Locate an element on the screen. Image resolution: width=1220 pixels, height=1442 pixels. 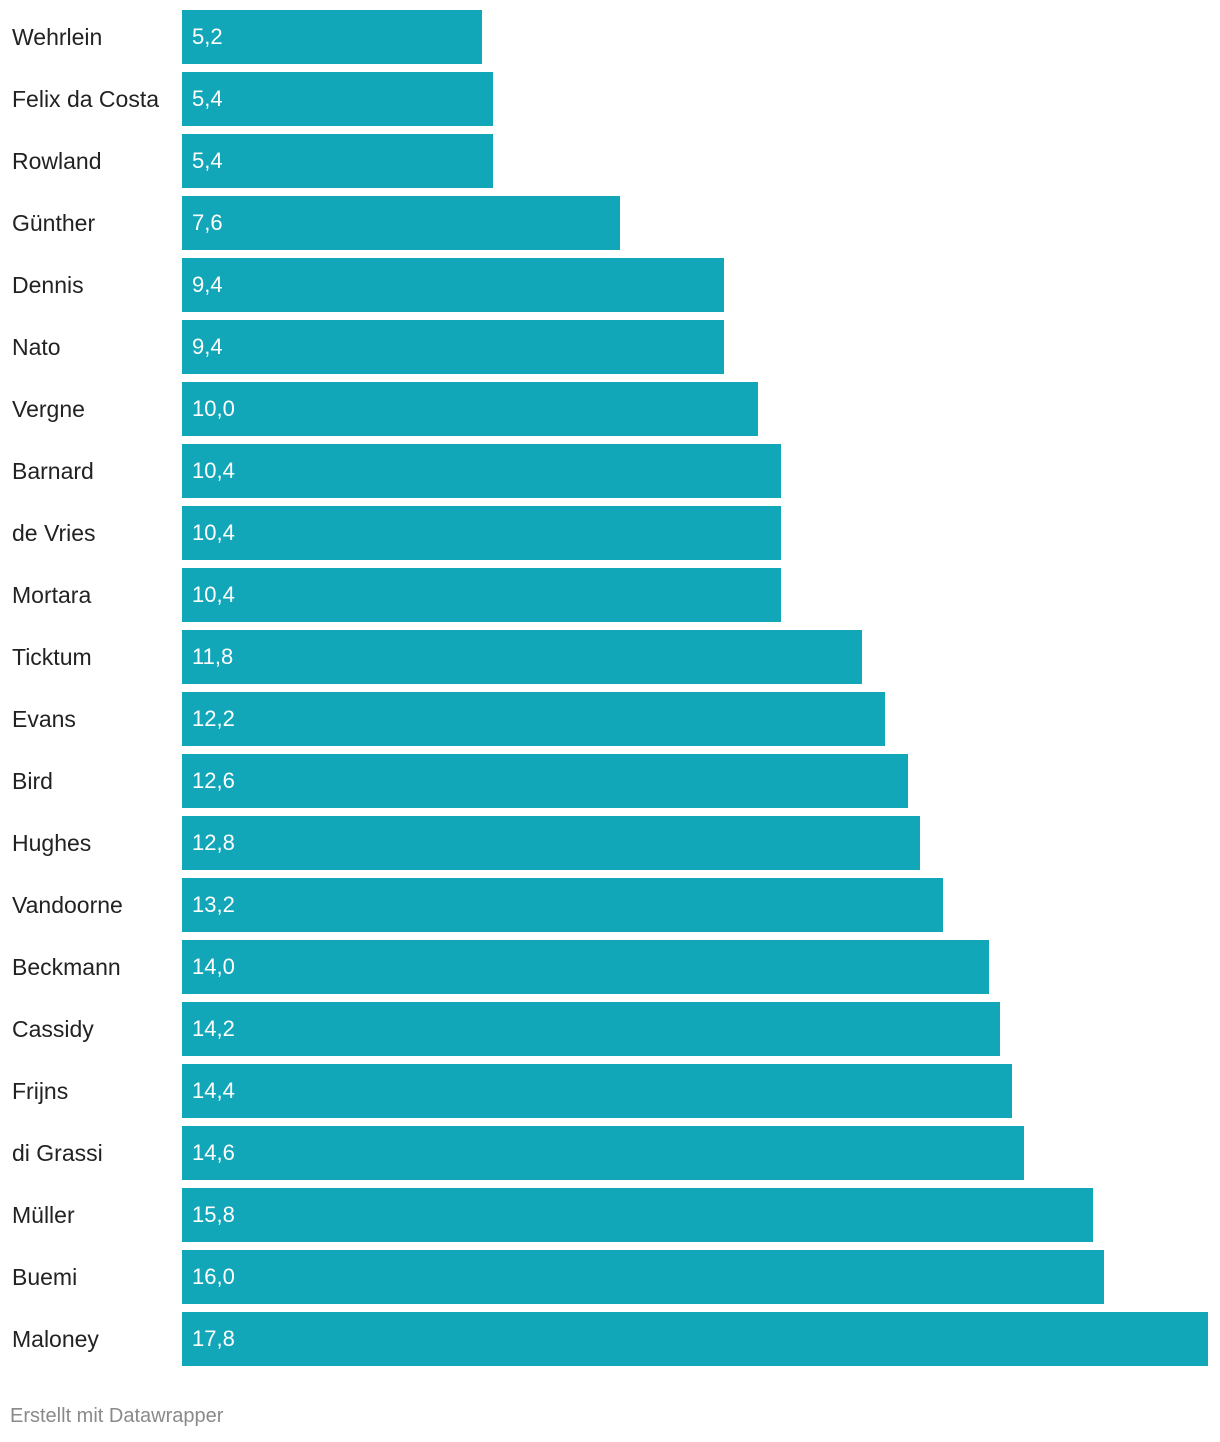
footer-credit: Erstellt mit Datawrapper is located at coordinates (117, 1416).